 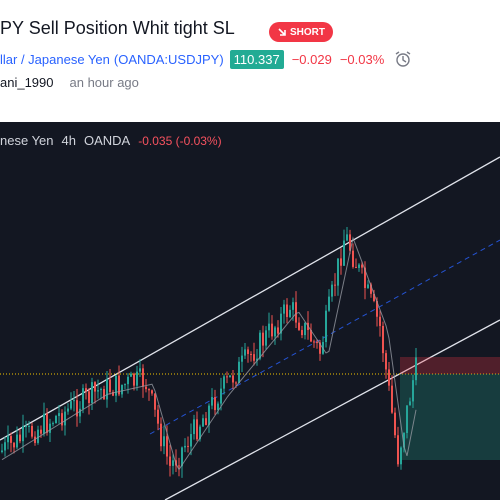 What do you see at coordinates (307, 32) in the screenshot?
I see `badge-label: SHORT` at bounding box center [307, 32].